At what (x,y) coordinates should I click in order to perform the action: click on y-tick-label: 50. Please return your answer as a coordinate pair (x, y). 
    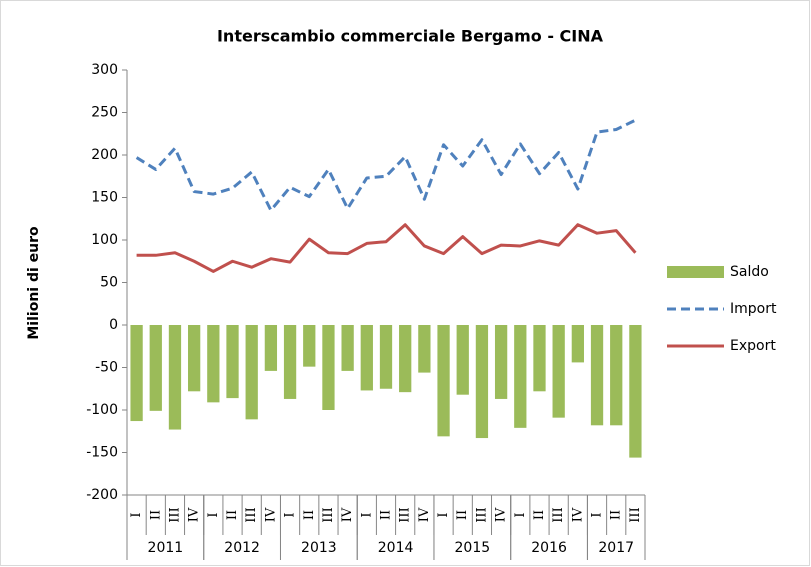
    Looking at the image, I should click on (109, 283).